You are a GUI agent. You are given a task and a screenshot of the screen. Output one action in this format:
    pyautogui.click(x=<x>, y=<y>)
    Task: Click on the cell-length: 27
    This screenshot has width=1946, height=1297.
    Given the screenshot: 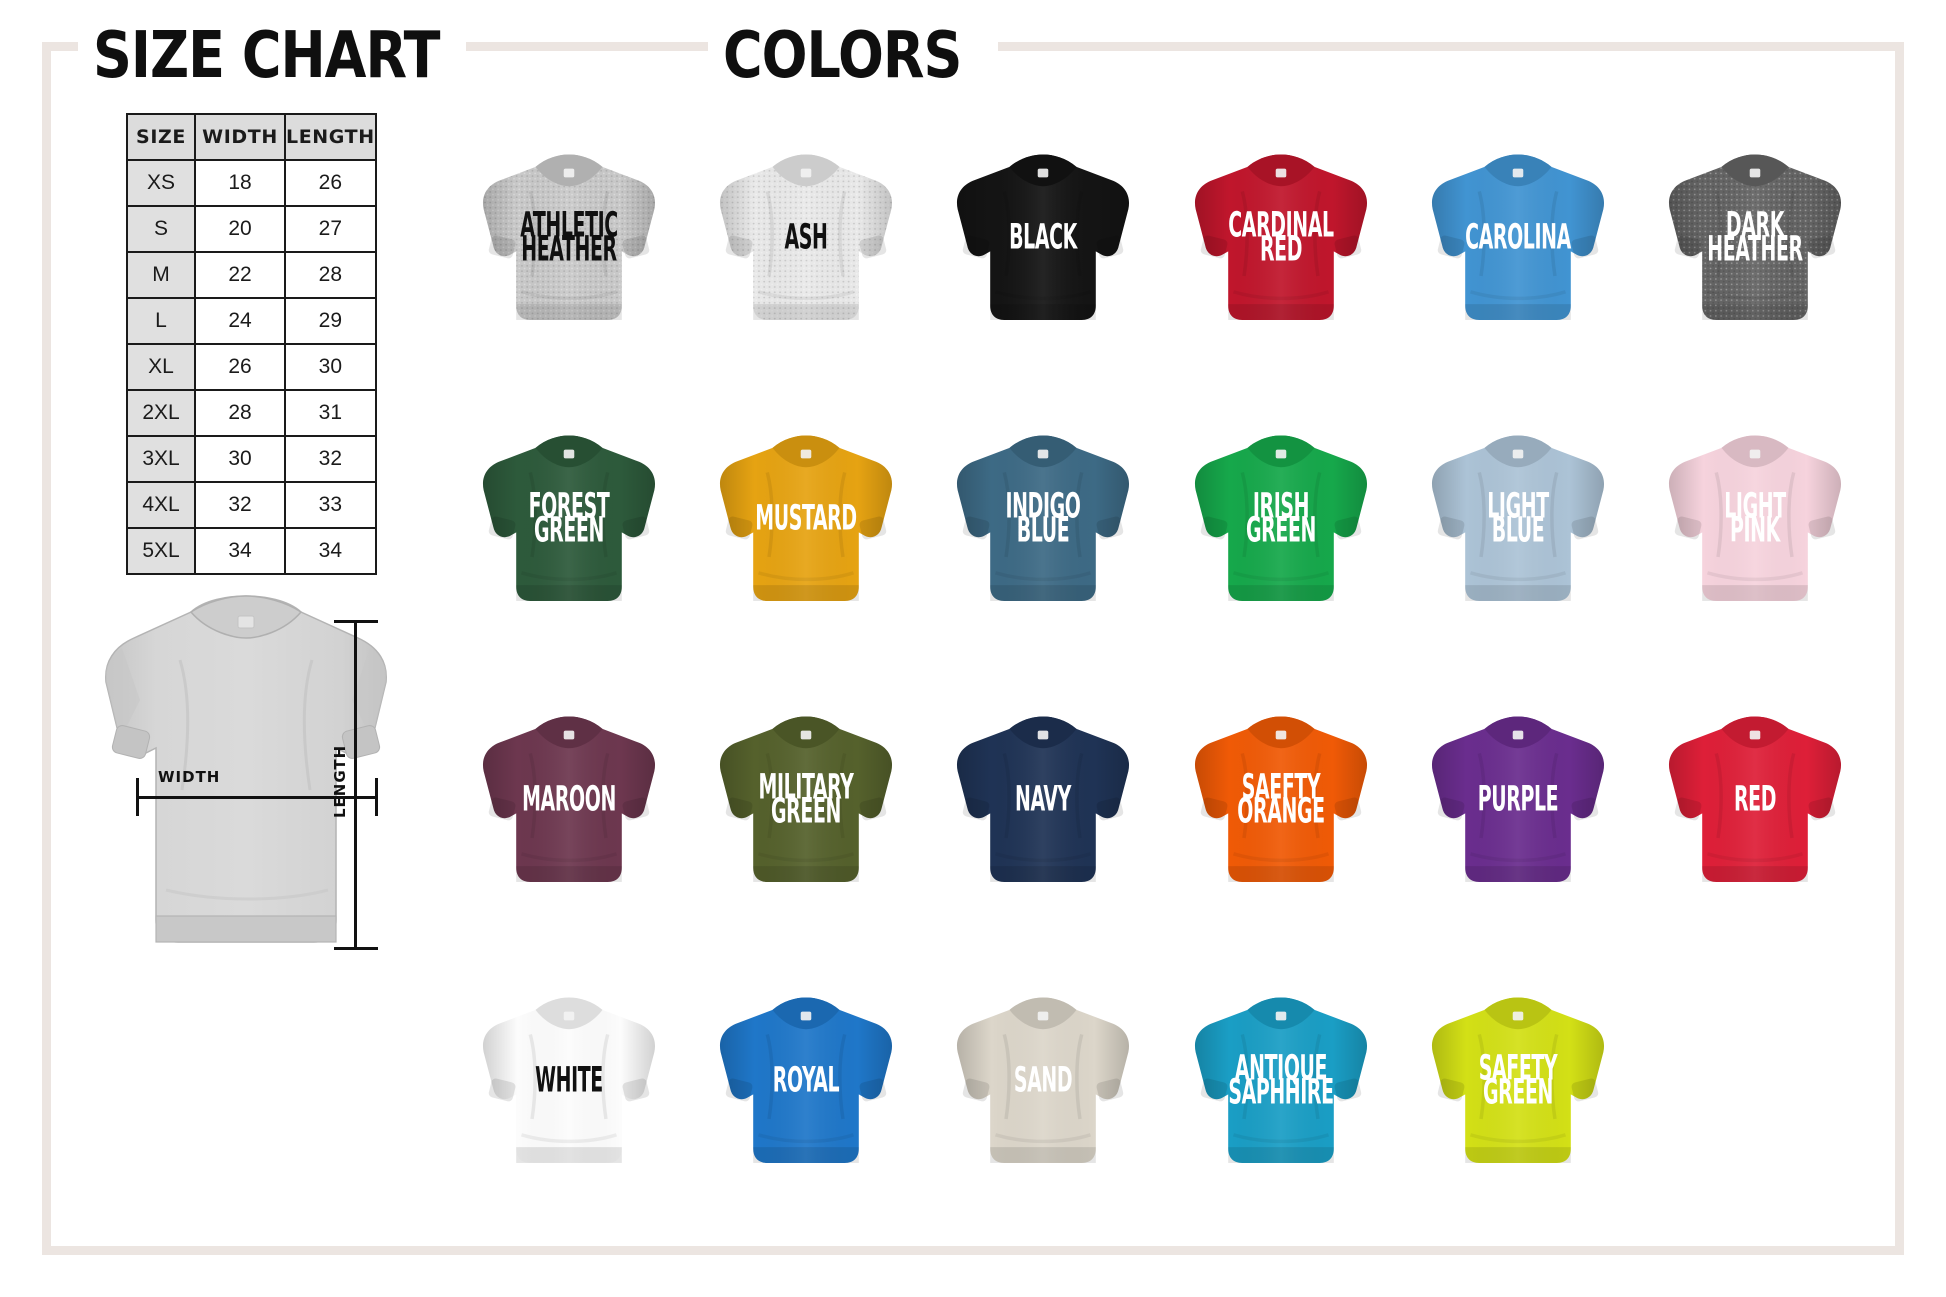 What is the action you would take?
    pyautogui.click(x=330, y=229)
    